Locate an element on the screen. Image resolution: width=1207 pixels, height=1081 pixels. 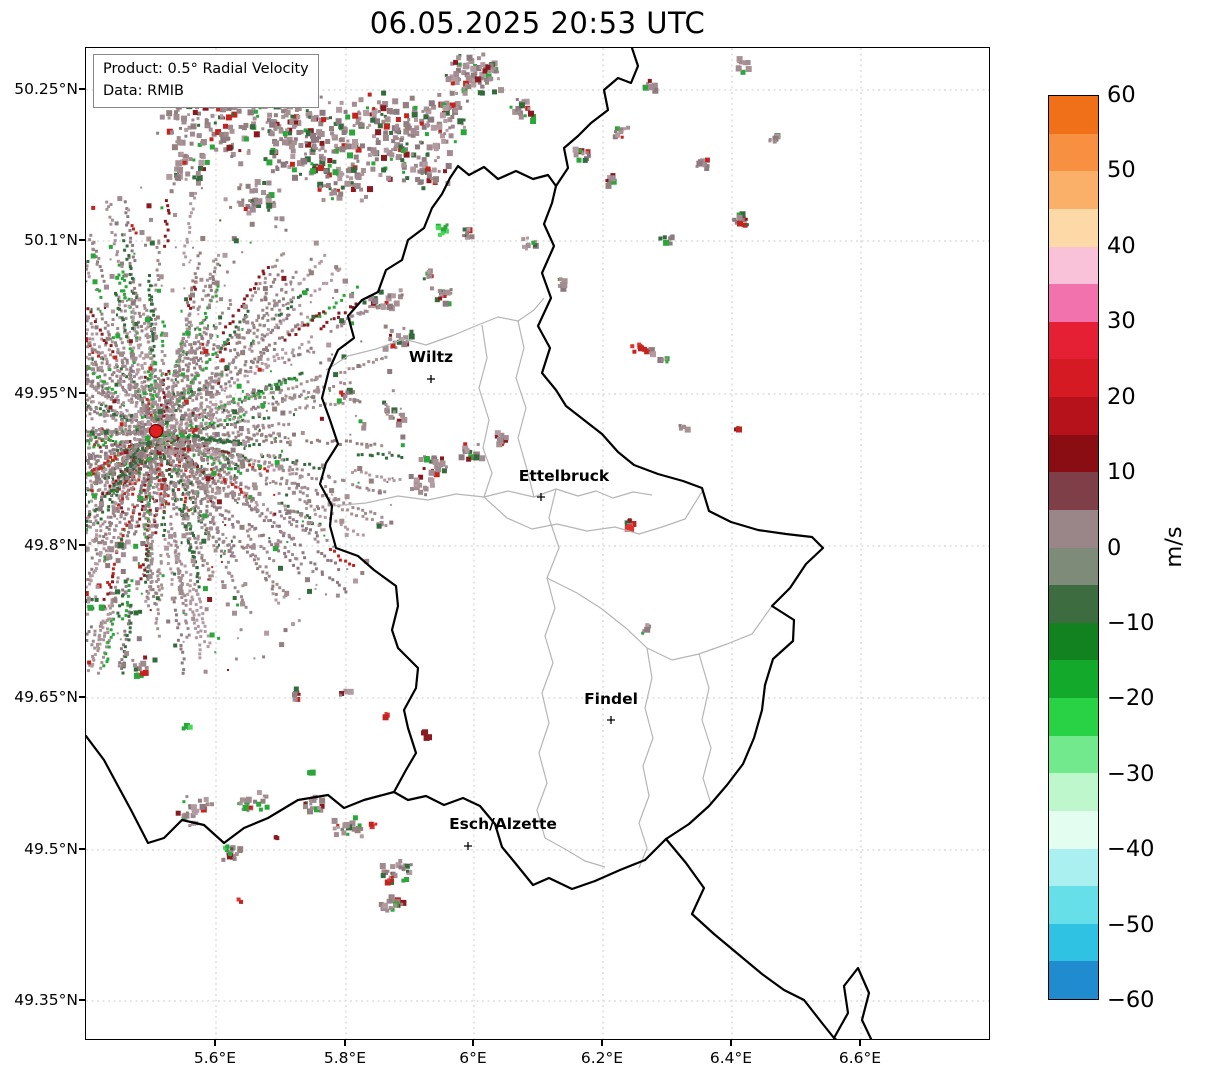
city-labels: Wiltz Ettelbruck Findel Esch/Alzette is located at coordinates (523, 599).